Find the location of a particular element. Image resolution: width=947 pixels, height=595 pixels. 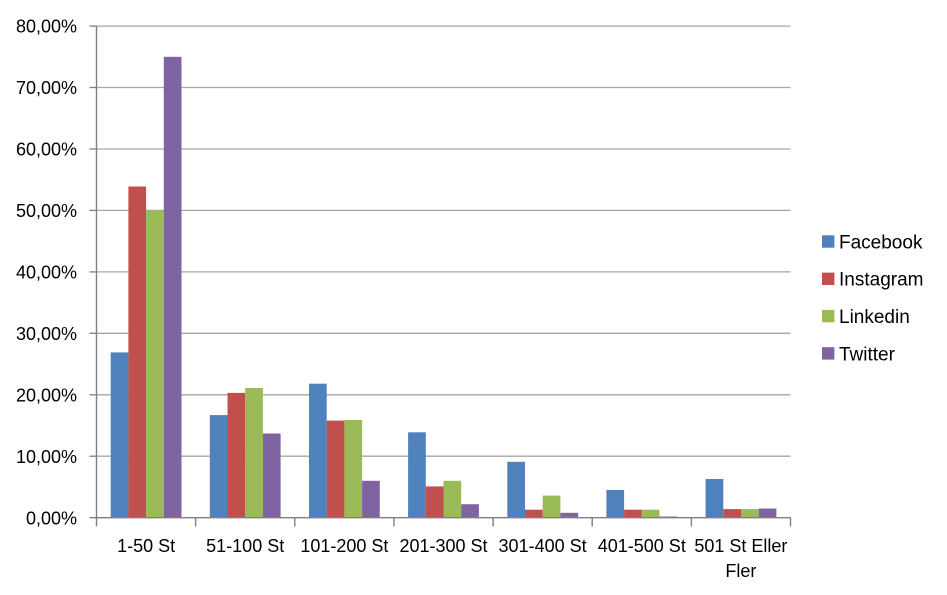

svg-text: Linkedin is located at coordinates (874, 317).